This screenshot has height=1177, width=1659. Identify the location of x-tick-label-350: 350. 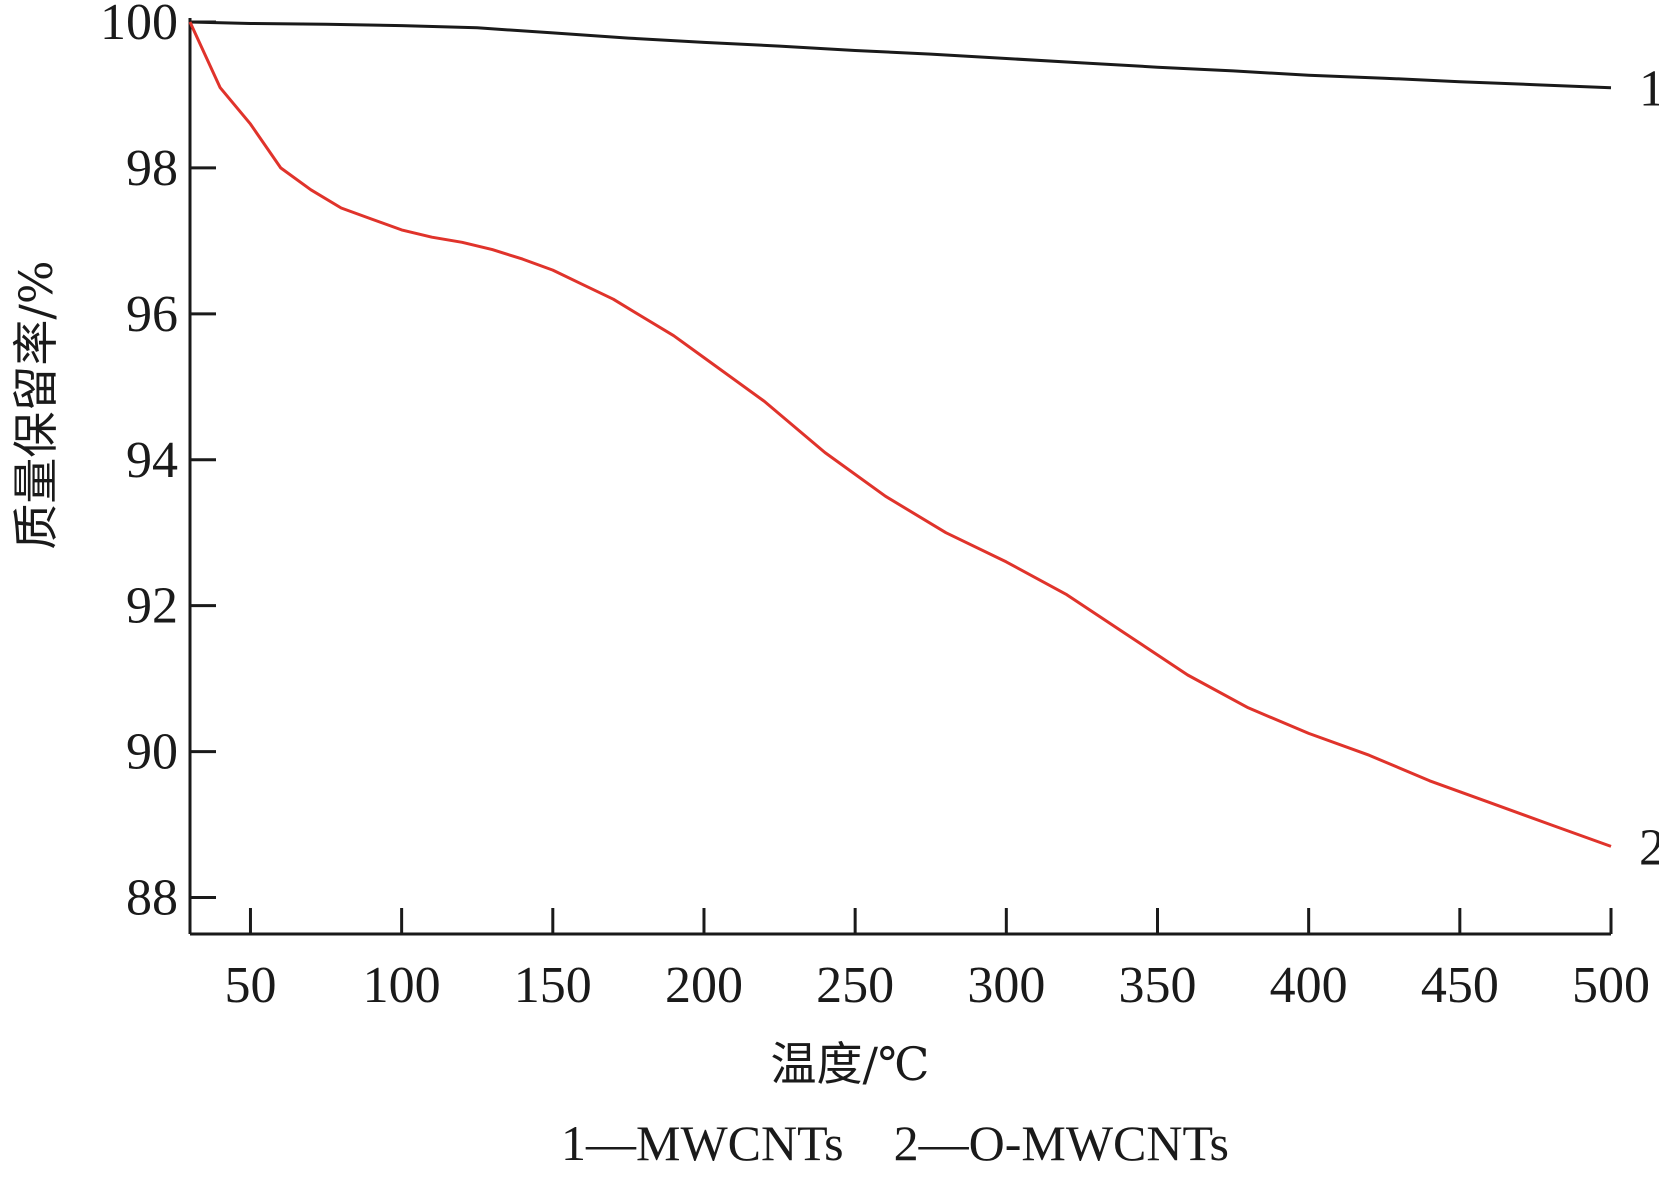
(1157, 985).